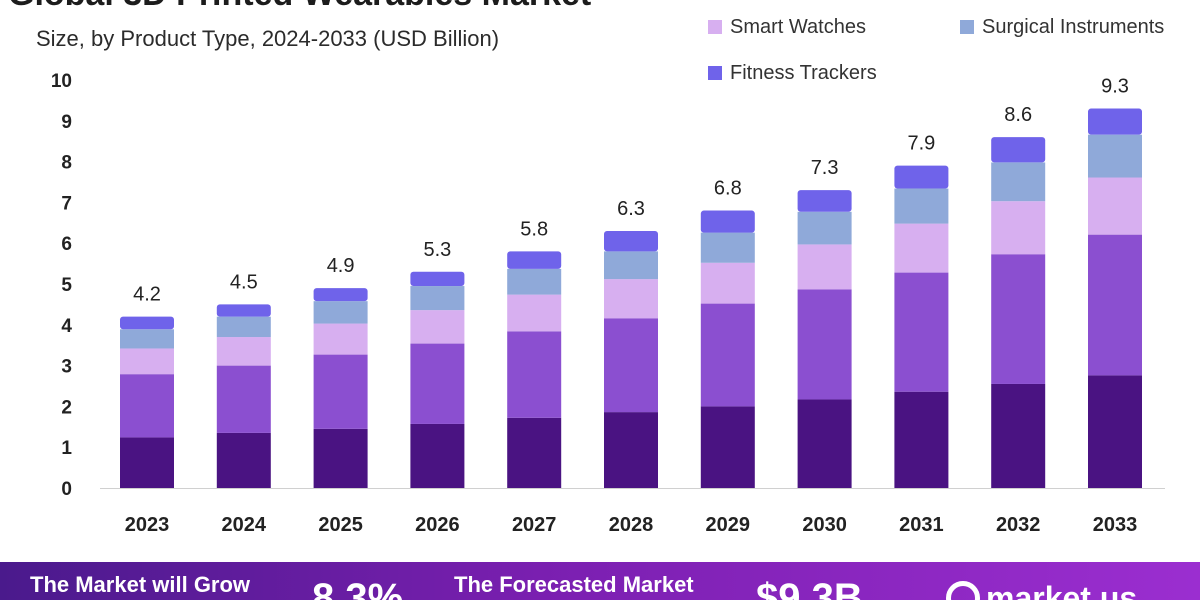 The height and width of the screenshot is (600, 1200). Describe the element at coordinates (728, 525) in the screenshot. I see `x-tick-label: 2029` at that location.